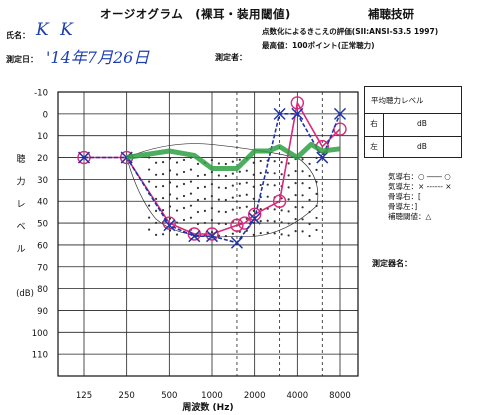  Describe the element at coordinates (410, 216) in the screenshot. I see `legend-aided: 補聴閾値：△` at that location.